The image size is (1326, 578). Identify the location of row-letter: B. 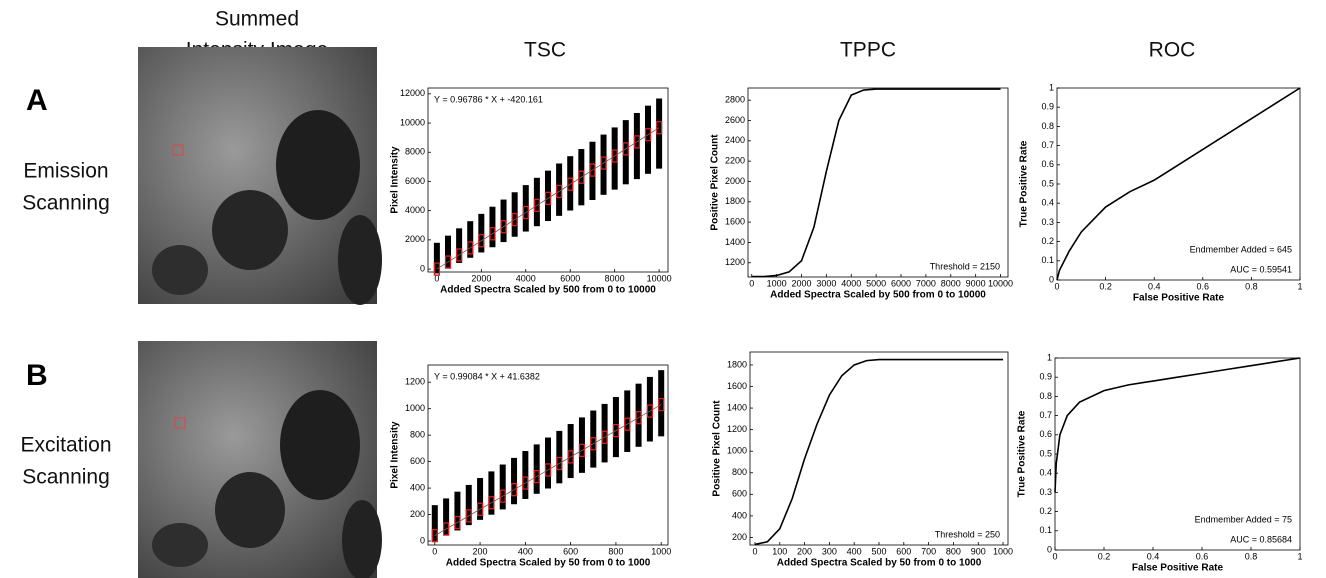
(37, 375).